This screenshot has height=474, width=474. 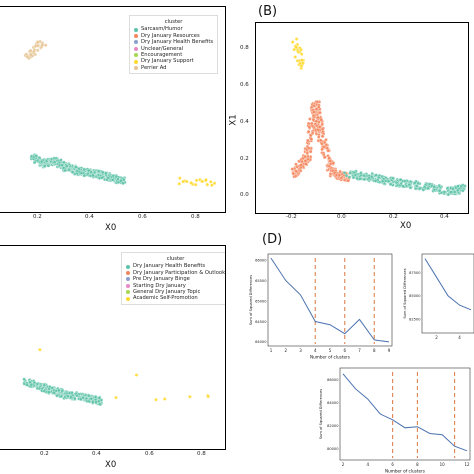 I want to click on x-tick-label: 3, so click(x=300, y=350).